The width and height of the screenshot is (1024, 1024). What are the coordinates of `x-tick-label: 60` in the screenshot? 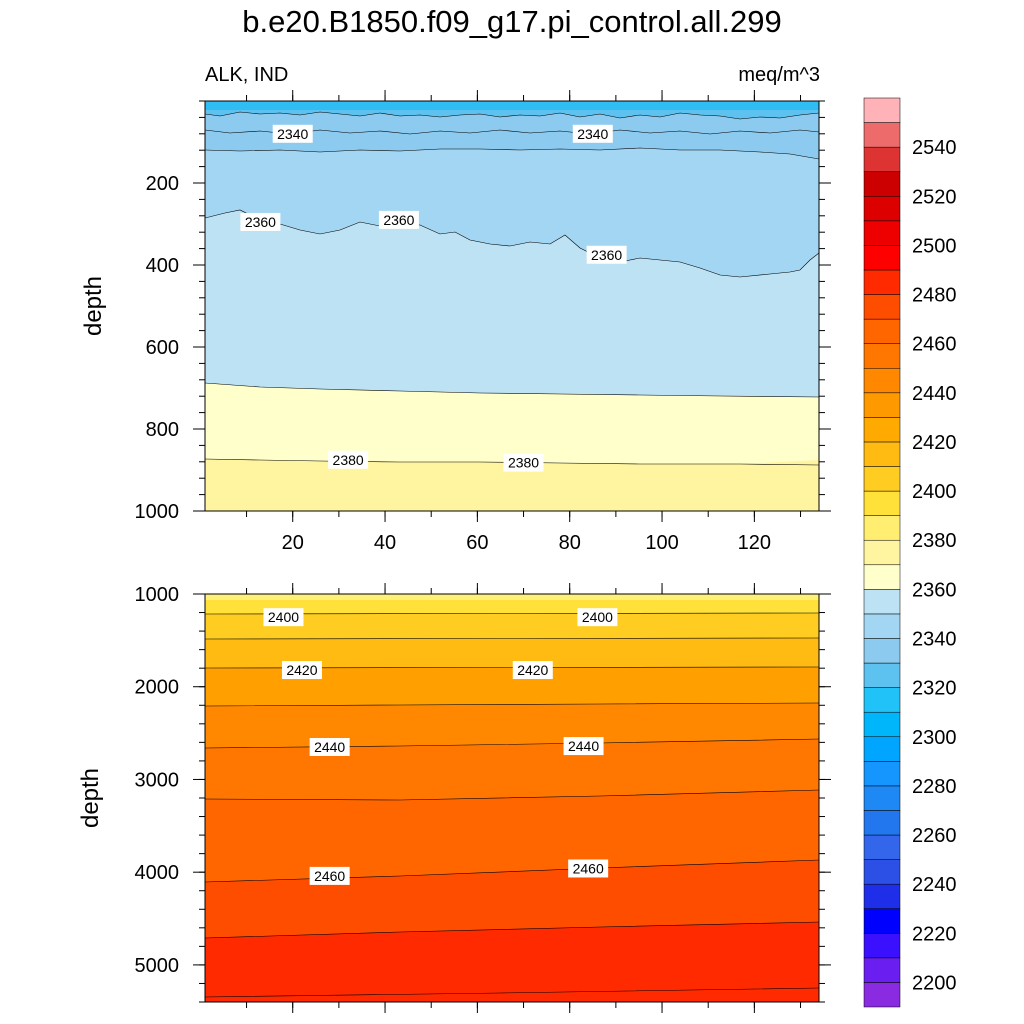 It's located at (477, 543).